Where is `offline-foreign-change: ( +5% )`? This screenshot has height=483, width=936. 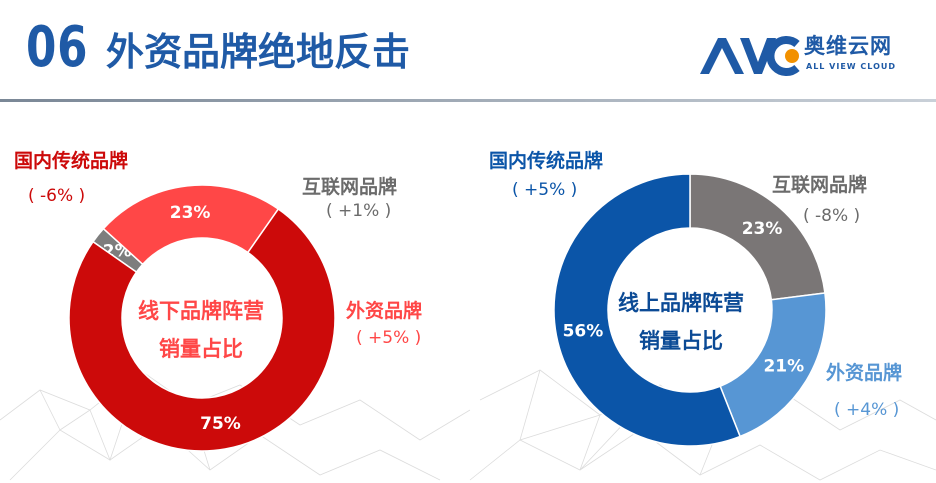
offline-foreign-change: ( +5% ) is located at coordinates (389, 338).